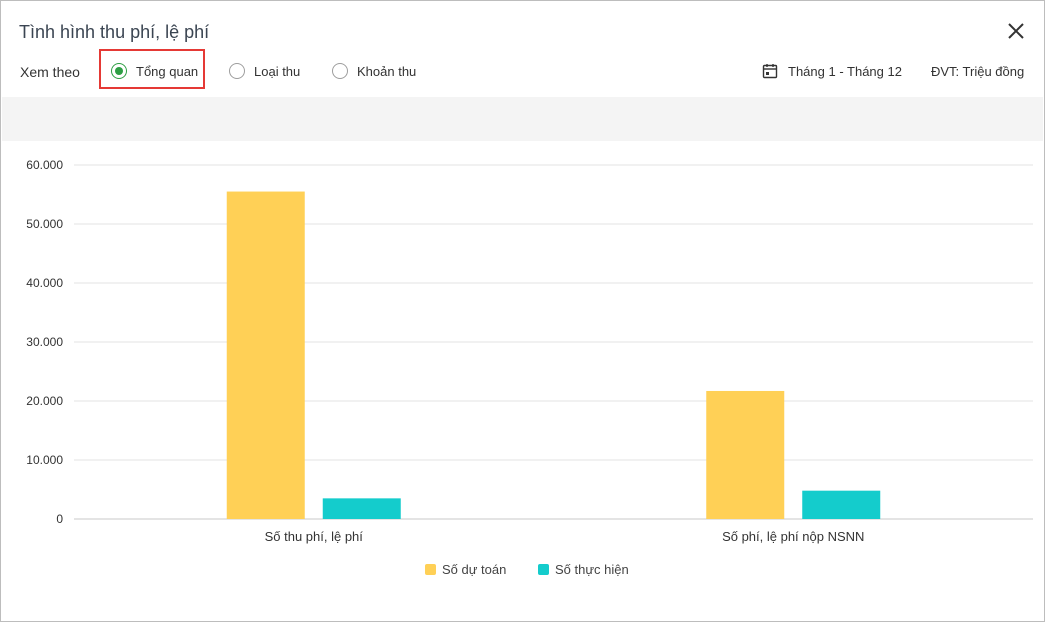 Image resolution: width=1045 pixels, height=622 pixels. I want to click on x-tick-label: Số thu phí, lệ phí, so click(314, 536).